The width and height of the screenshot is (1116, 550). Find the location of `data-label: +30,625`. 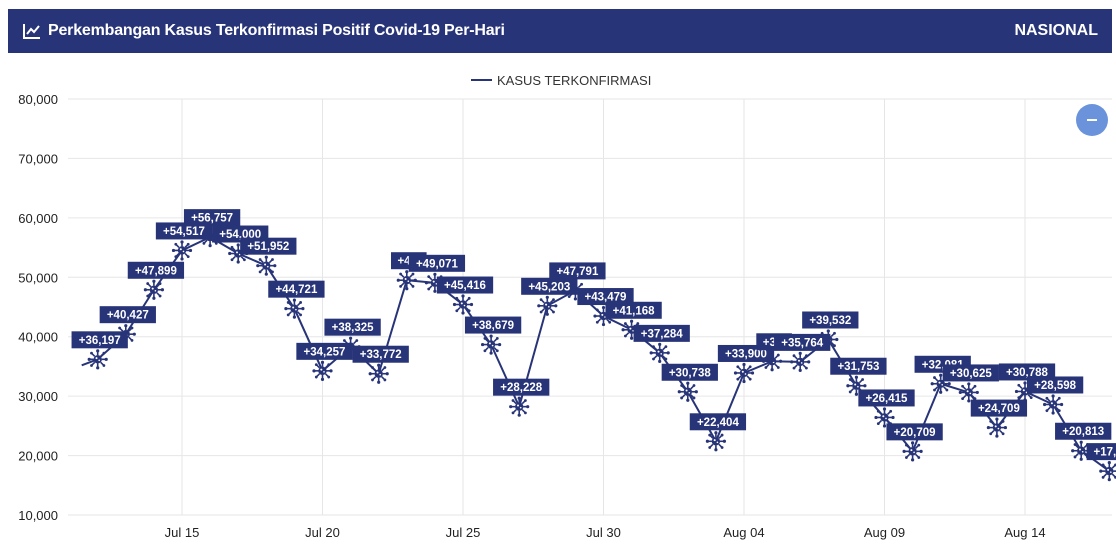

data-label: +30,625 is located at coordinates (970, 373).